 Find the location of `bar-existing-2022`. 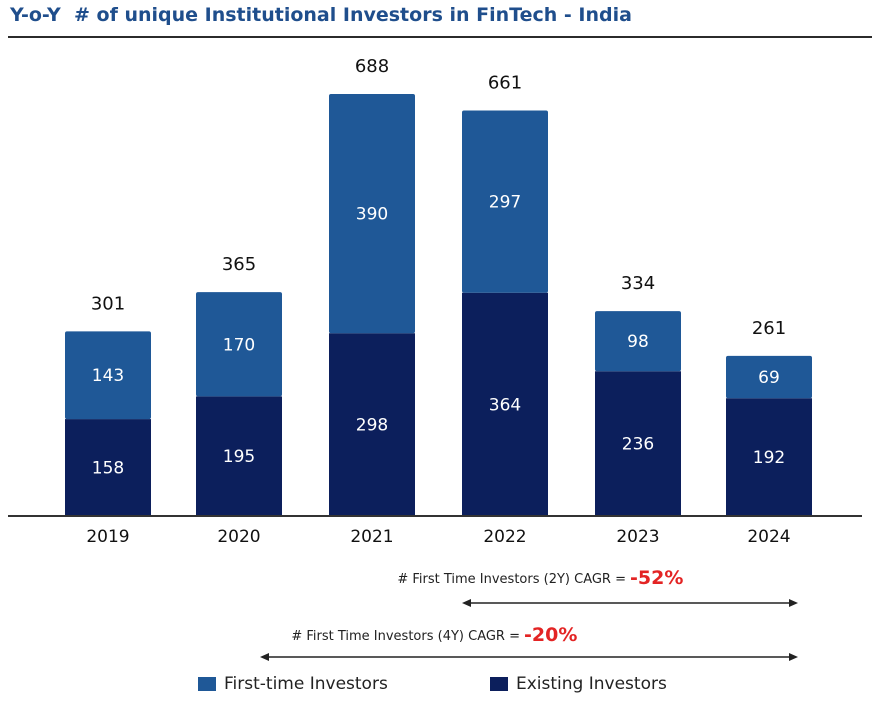

bar-existing-2022 is located at coordinates (505, 404).